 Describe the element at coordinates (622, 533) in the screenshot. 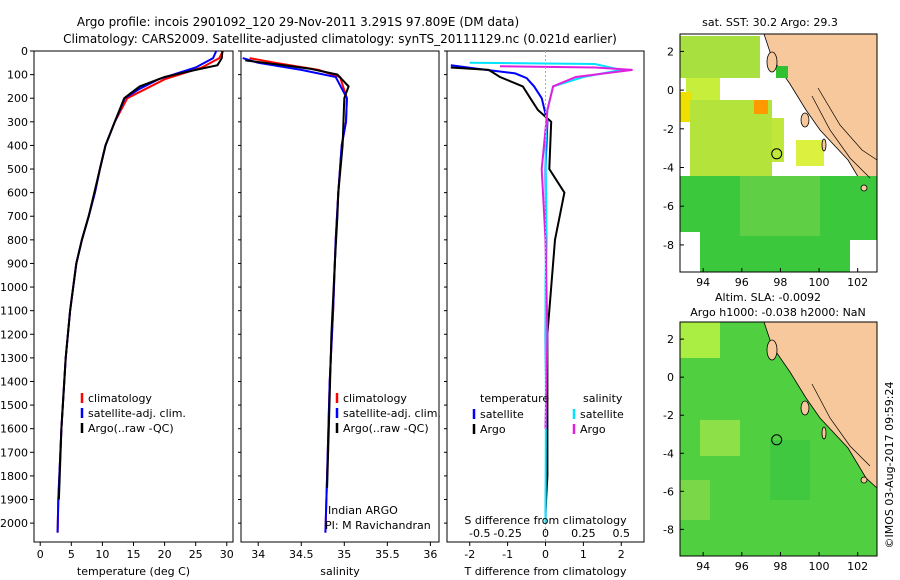

I see `s-diff-tick-label: 0.5` at that location.